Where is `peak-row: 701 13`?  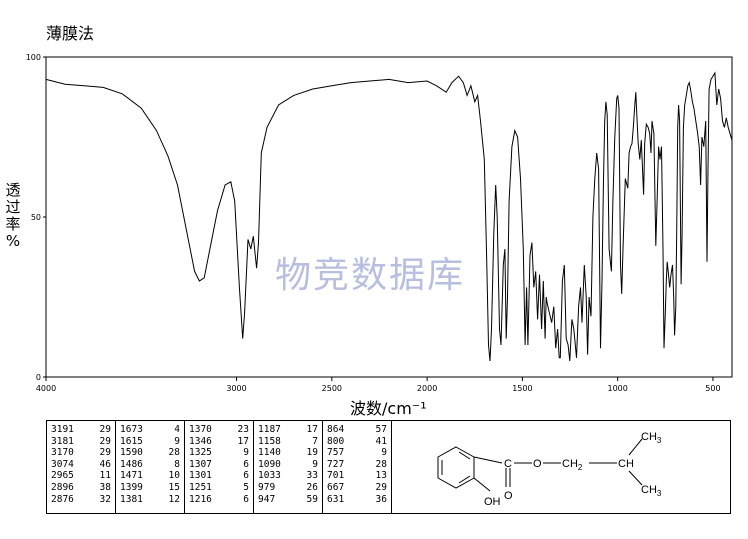
peak-row: 701 13 is located at coordinates (357, 476).